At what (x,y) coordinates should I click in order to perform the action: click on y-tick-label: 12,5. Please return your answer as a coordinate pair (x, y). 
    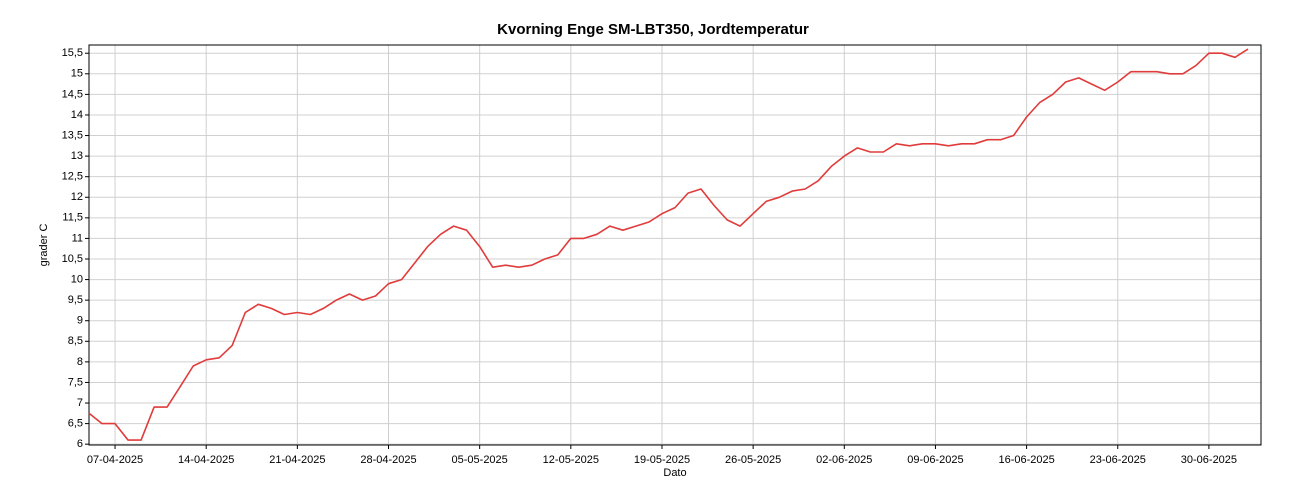
    Looking at the image, I should click on (72, 177).